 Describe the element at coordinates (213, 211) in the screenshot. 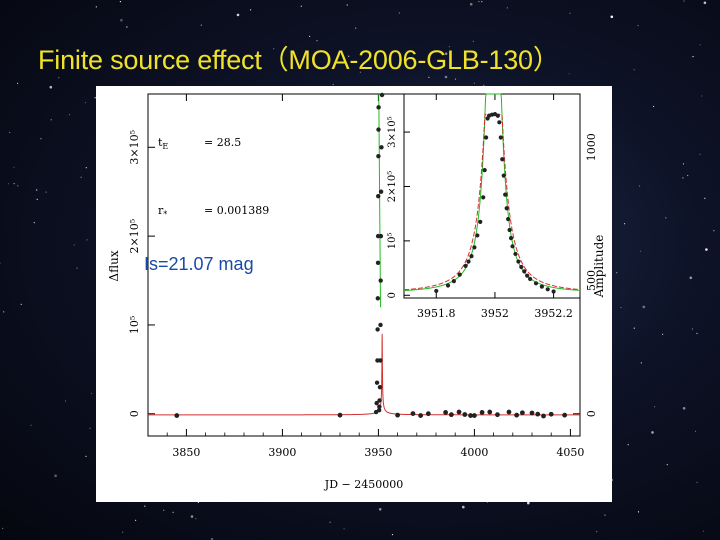

I see `param-rstar: r* = 0.001389` at that location.